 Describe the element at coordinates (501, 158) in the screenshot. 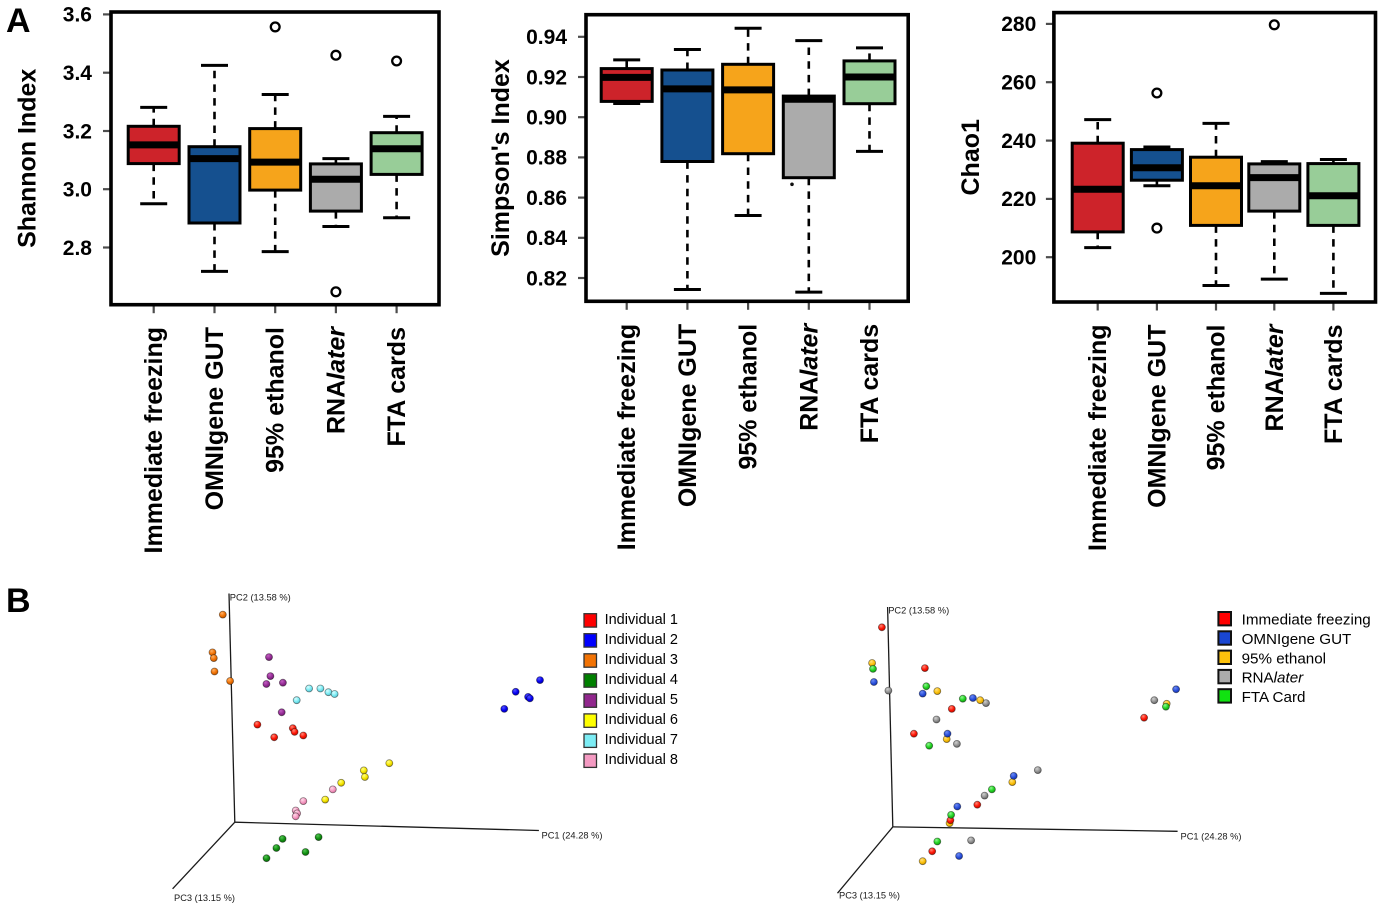

I see `svg-text: Simpson's Index` at that location.